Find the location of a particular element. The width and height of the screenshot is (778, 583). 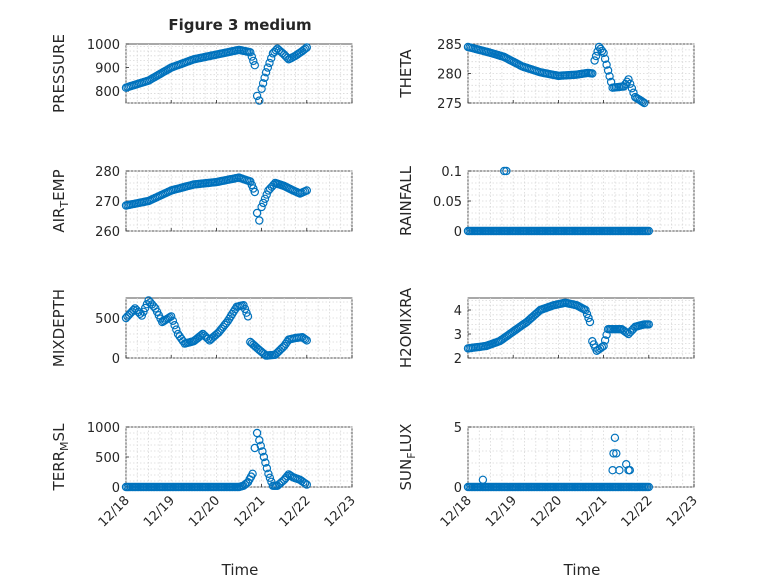

y-axis-label-h2omixra: H2OMIXRA is located at coordinates (406, 327).